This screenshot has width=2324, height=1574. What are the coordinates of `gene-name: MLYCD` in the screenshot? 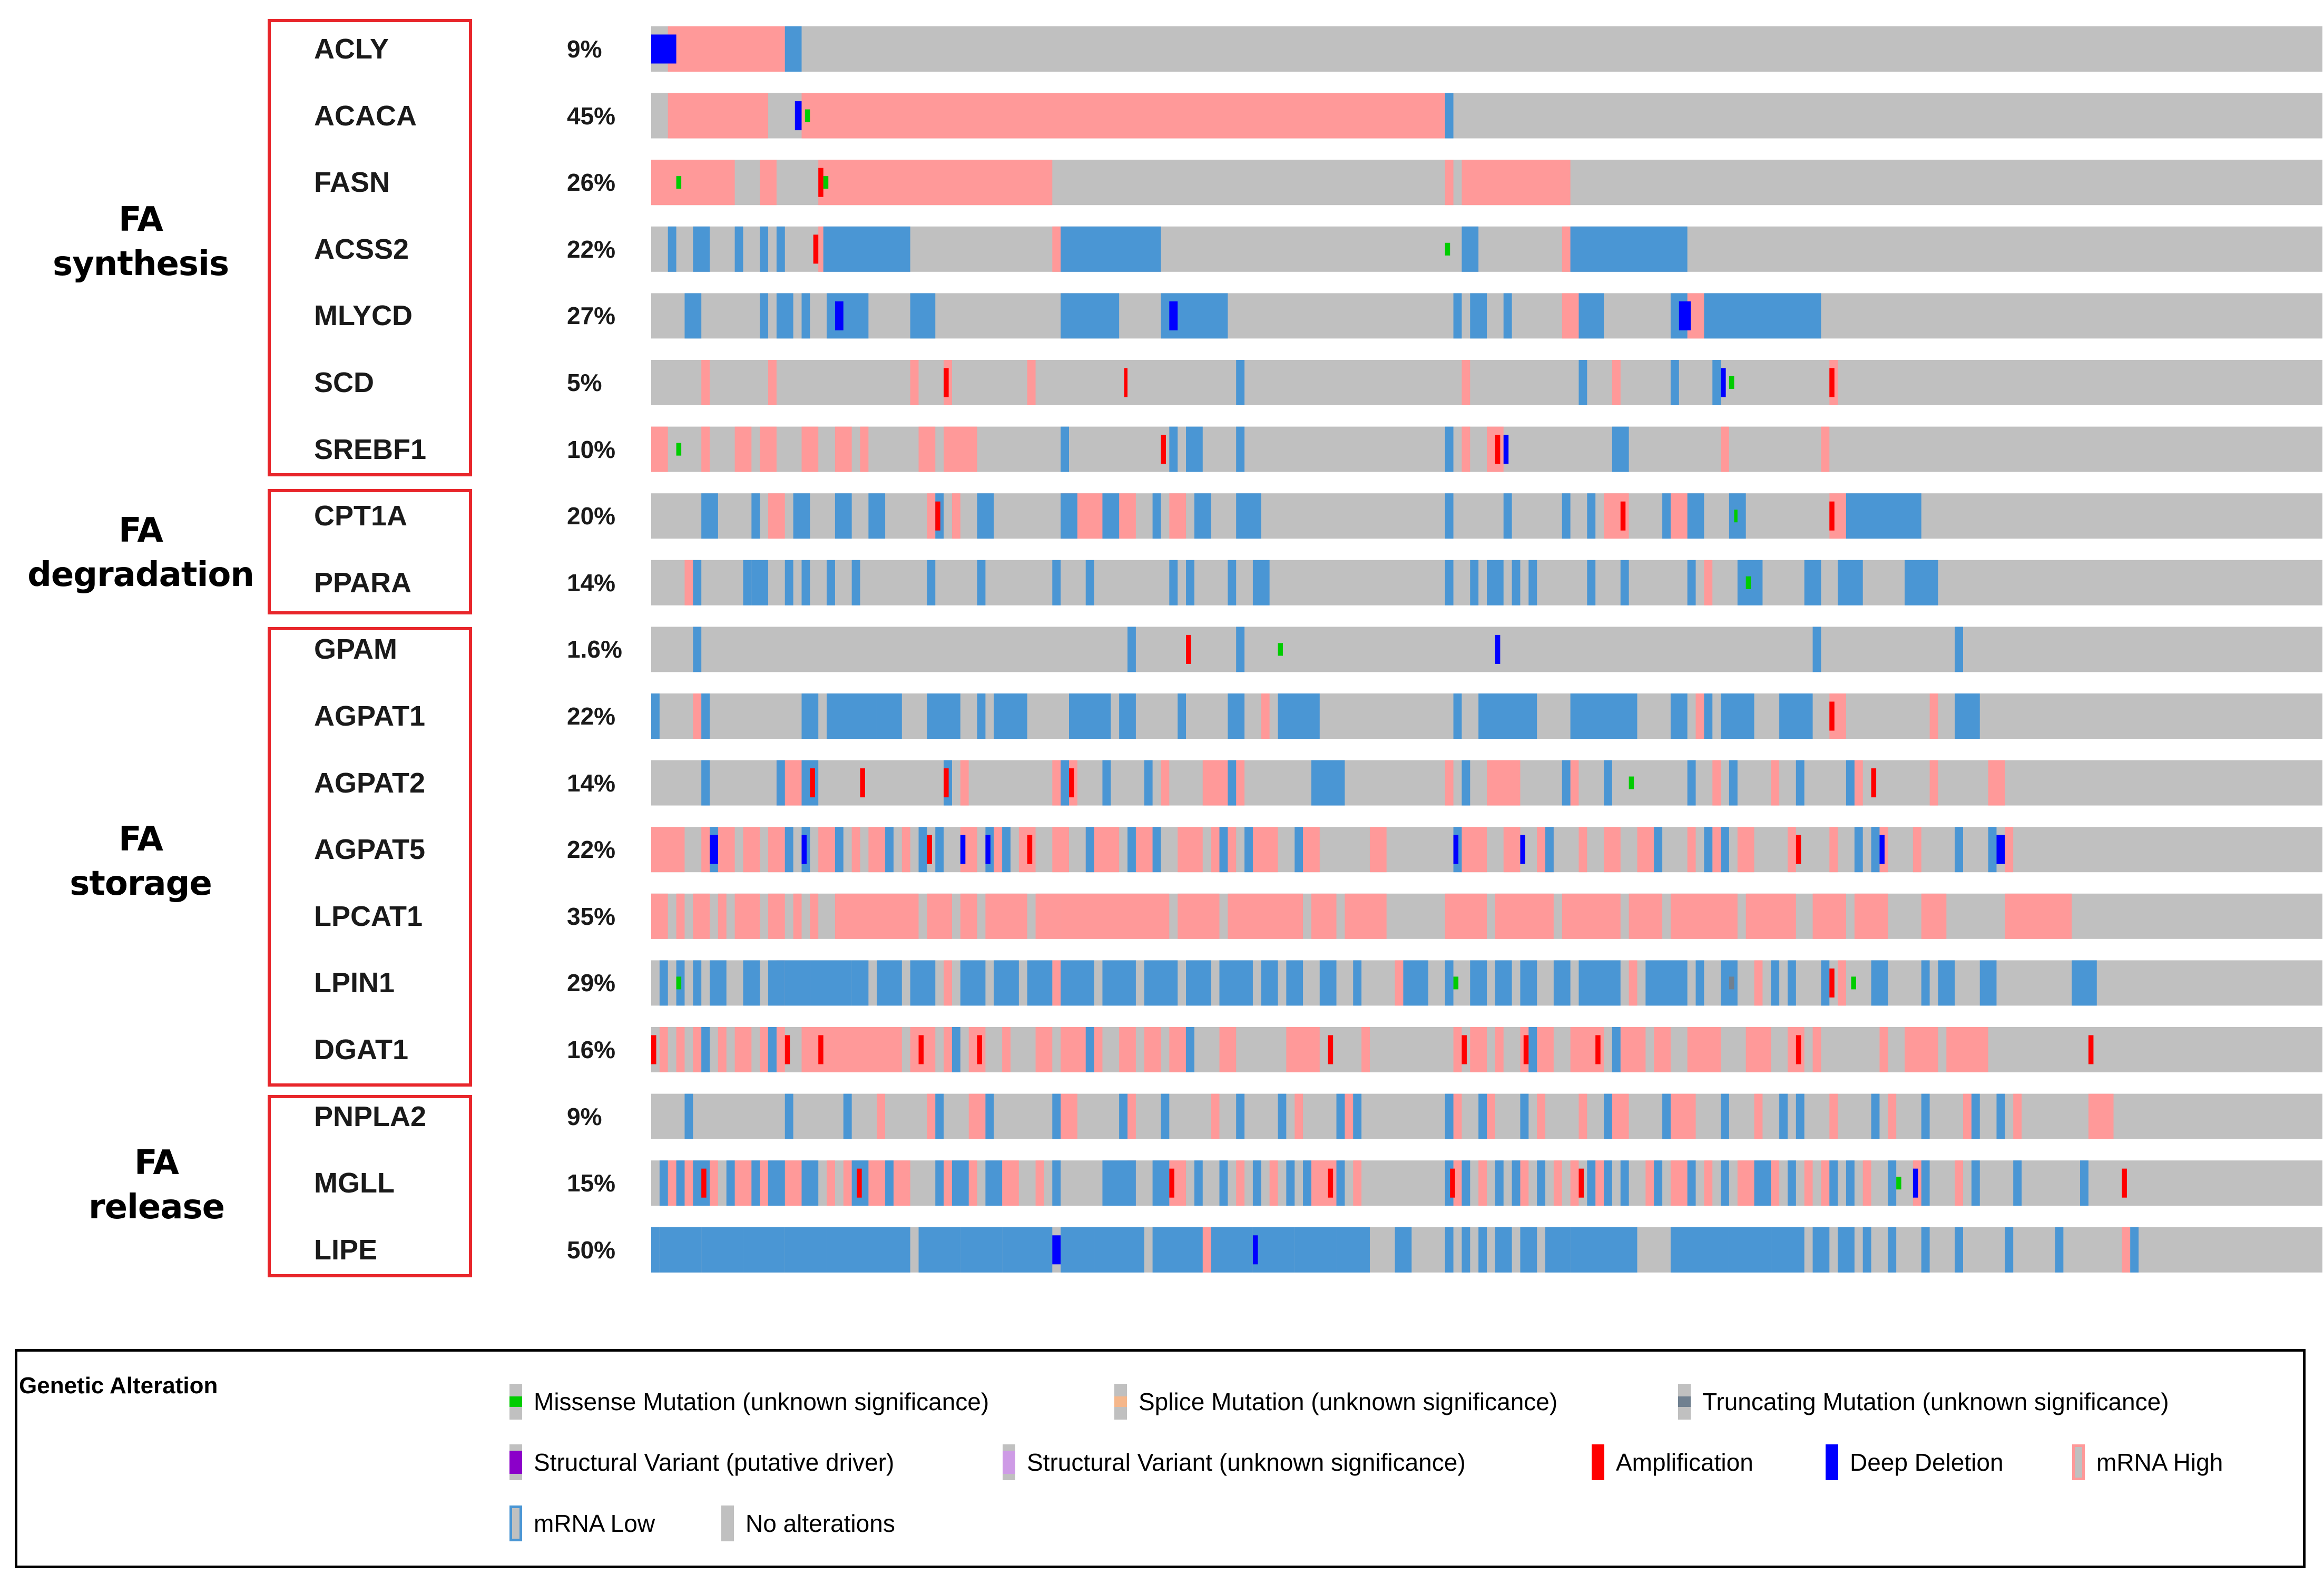 It's located at (363, 316).